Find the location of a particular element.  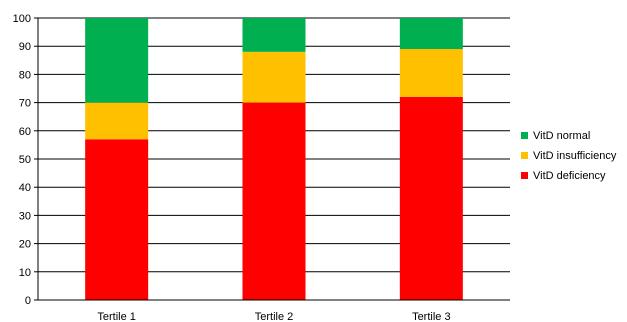

y-tick-label: 60 is located at coordinates (25, 132).